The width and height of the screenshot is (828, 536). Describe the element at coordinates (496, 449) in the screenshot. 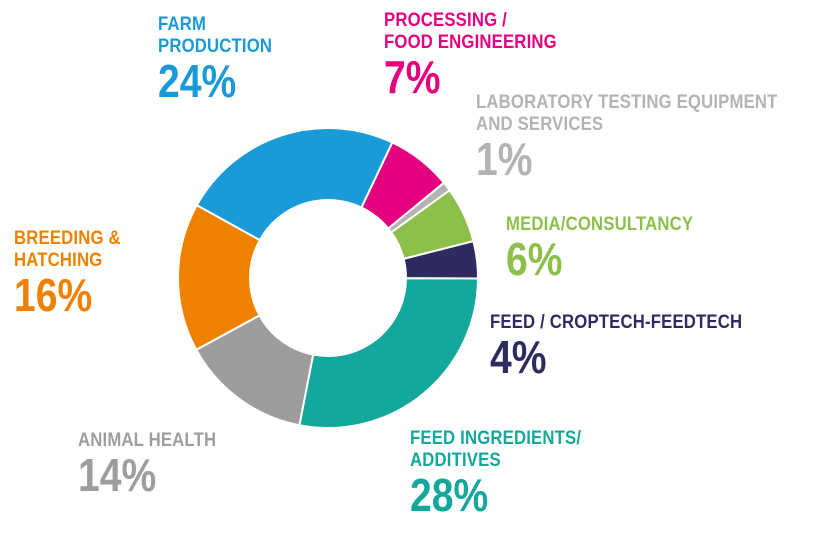

I see `category-name: FEED INGREDIENTS/ ADDITIVES` at that location.